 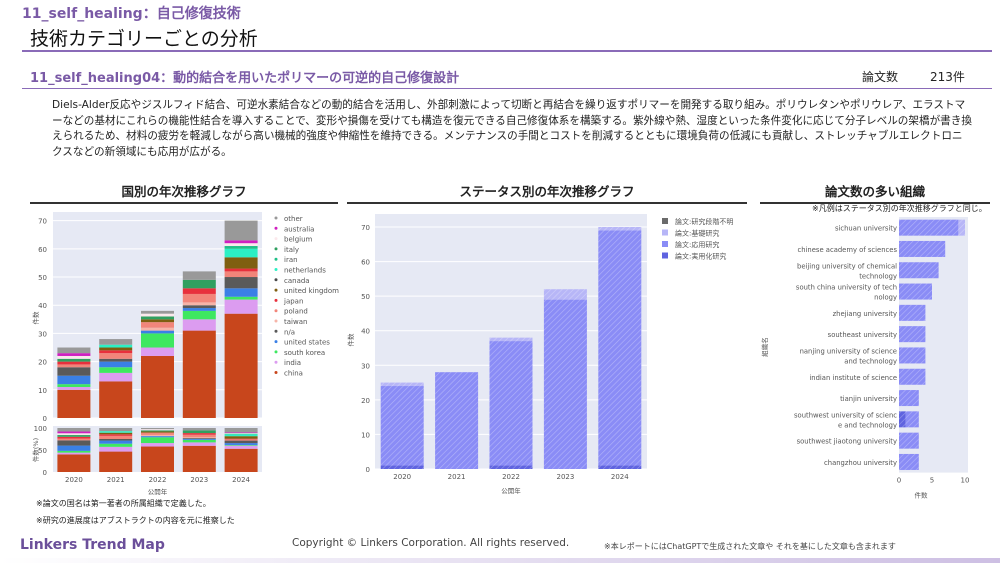 I want to click on divider, so click(x=507, y=51).